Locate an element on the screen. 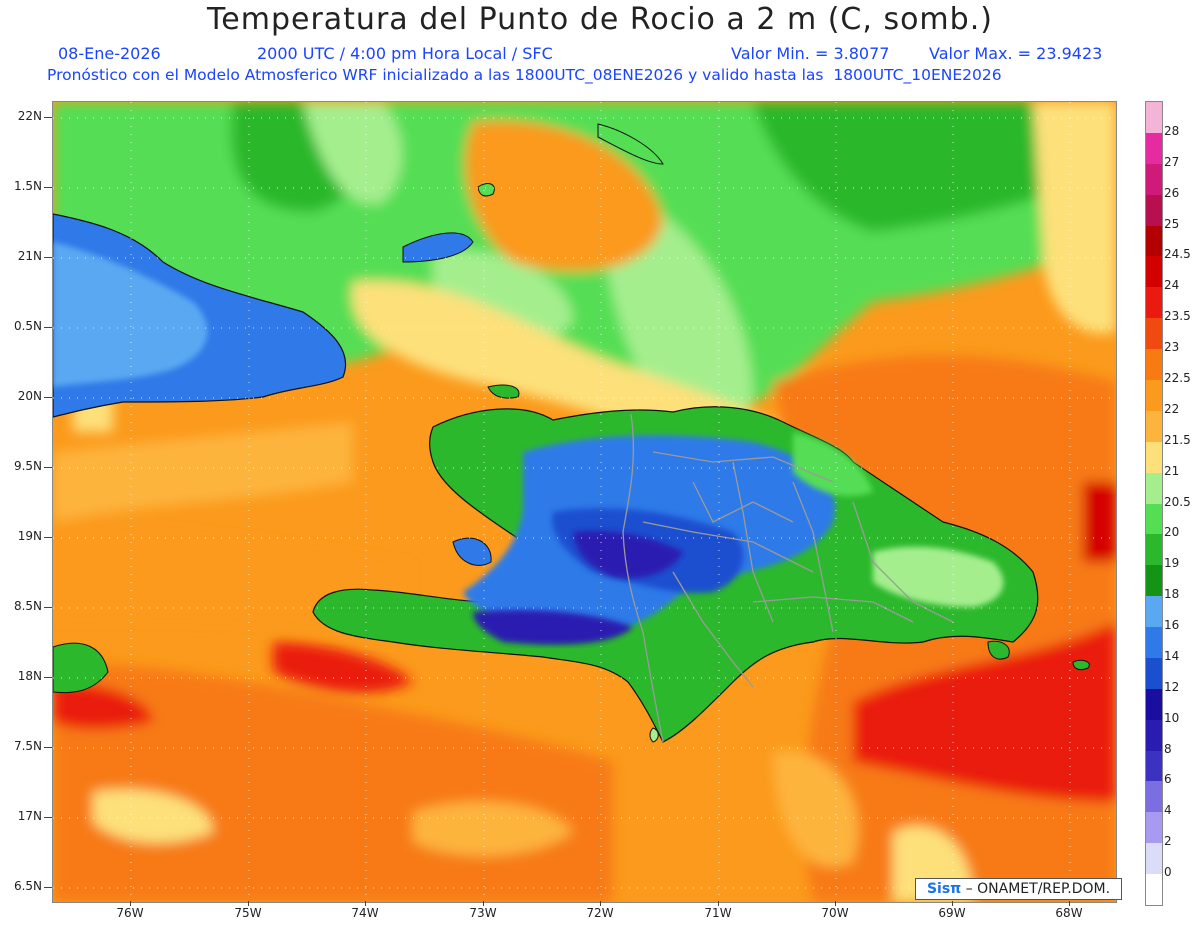 The image size is (1200, 927). colorbar-label: 18 is located at coordinates (1172, 594).